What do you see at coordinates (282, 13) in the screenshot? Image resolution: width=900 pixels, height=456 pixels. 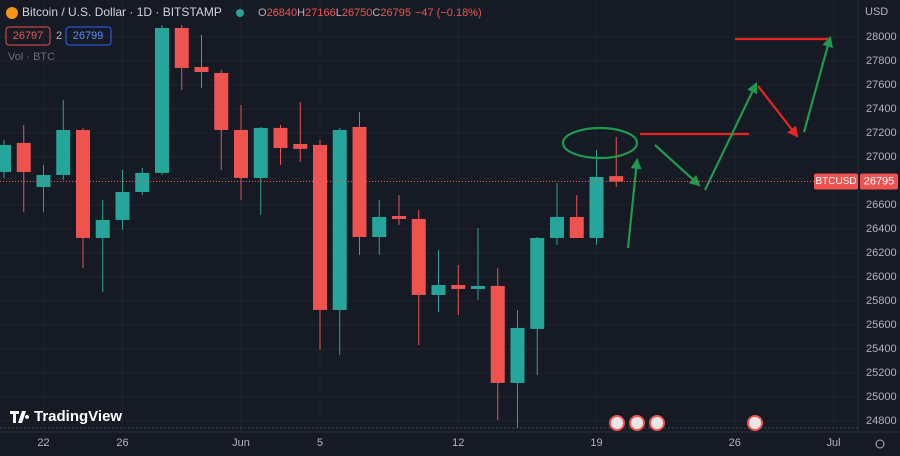 I see `legend-value: 26840` at bounding box center [282, 13].